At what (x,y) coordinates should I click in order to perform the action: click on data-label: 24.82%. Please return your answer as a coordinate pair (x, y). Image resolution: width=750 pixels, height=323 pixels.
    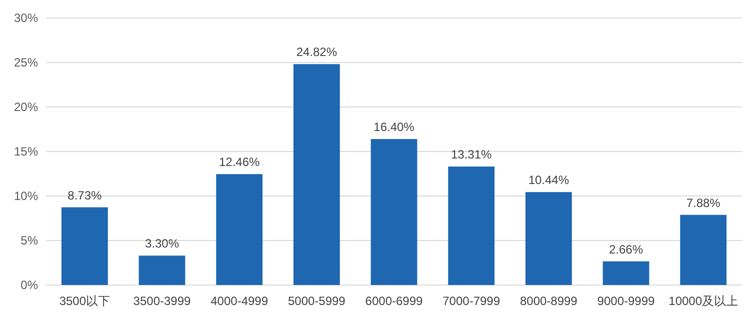
    Looking at the image, I should click on (317, 52).